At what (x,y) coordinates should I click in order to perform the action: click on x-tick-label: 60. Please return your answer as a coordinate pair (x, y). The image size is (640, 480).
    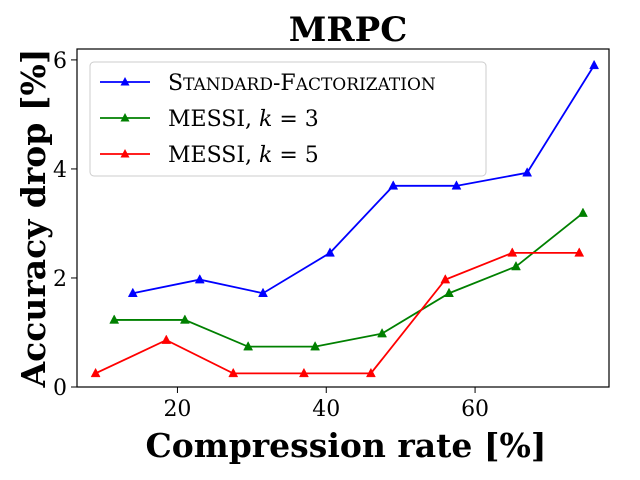
    Looking at the image, I should click on (475, 409).